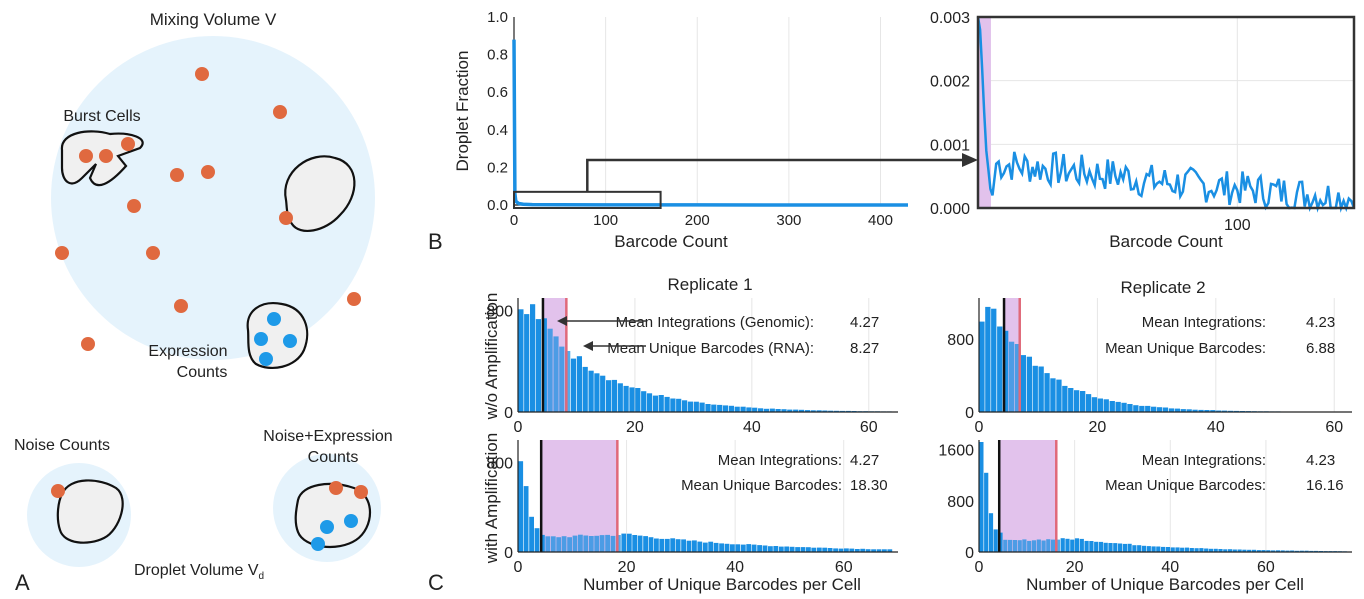 This screenshot has width=1364, height=599. What do you see at coordinates (1325, 485) in the screenshot?
I see `annotation-value: 16.16` at bounding box center [1325, 485].